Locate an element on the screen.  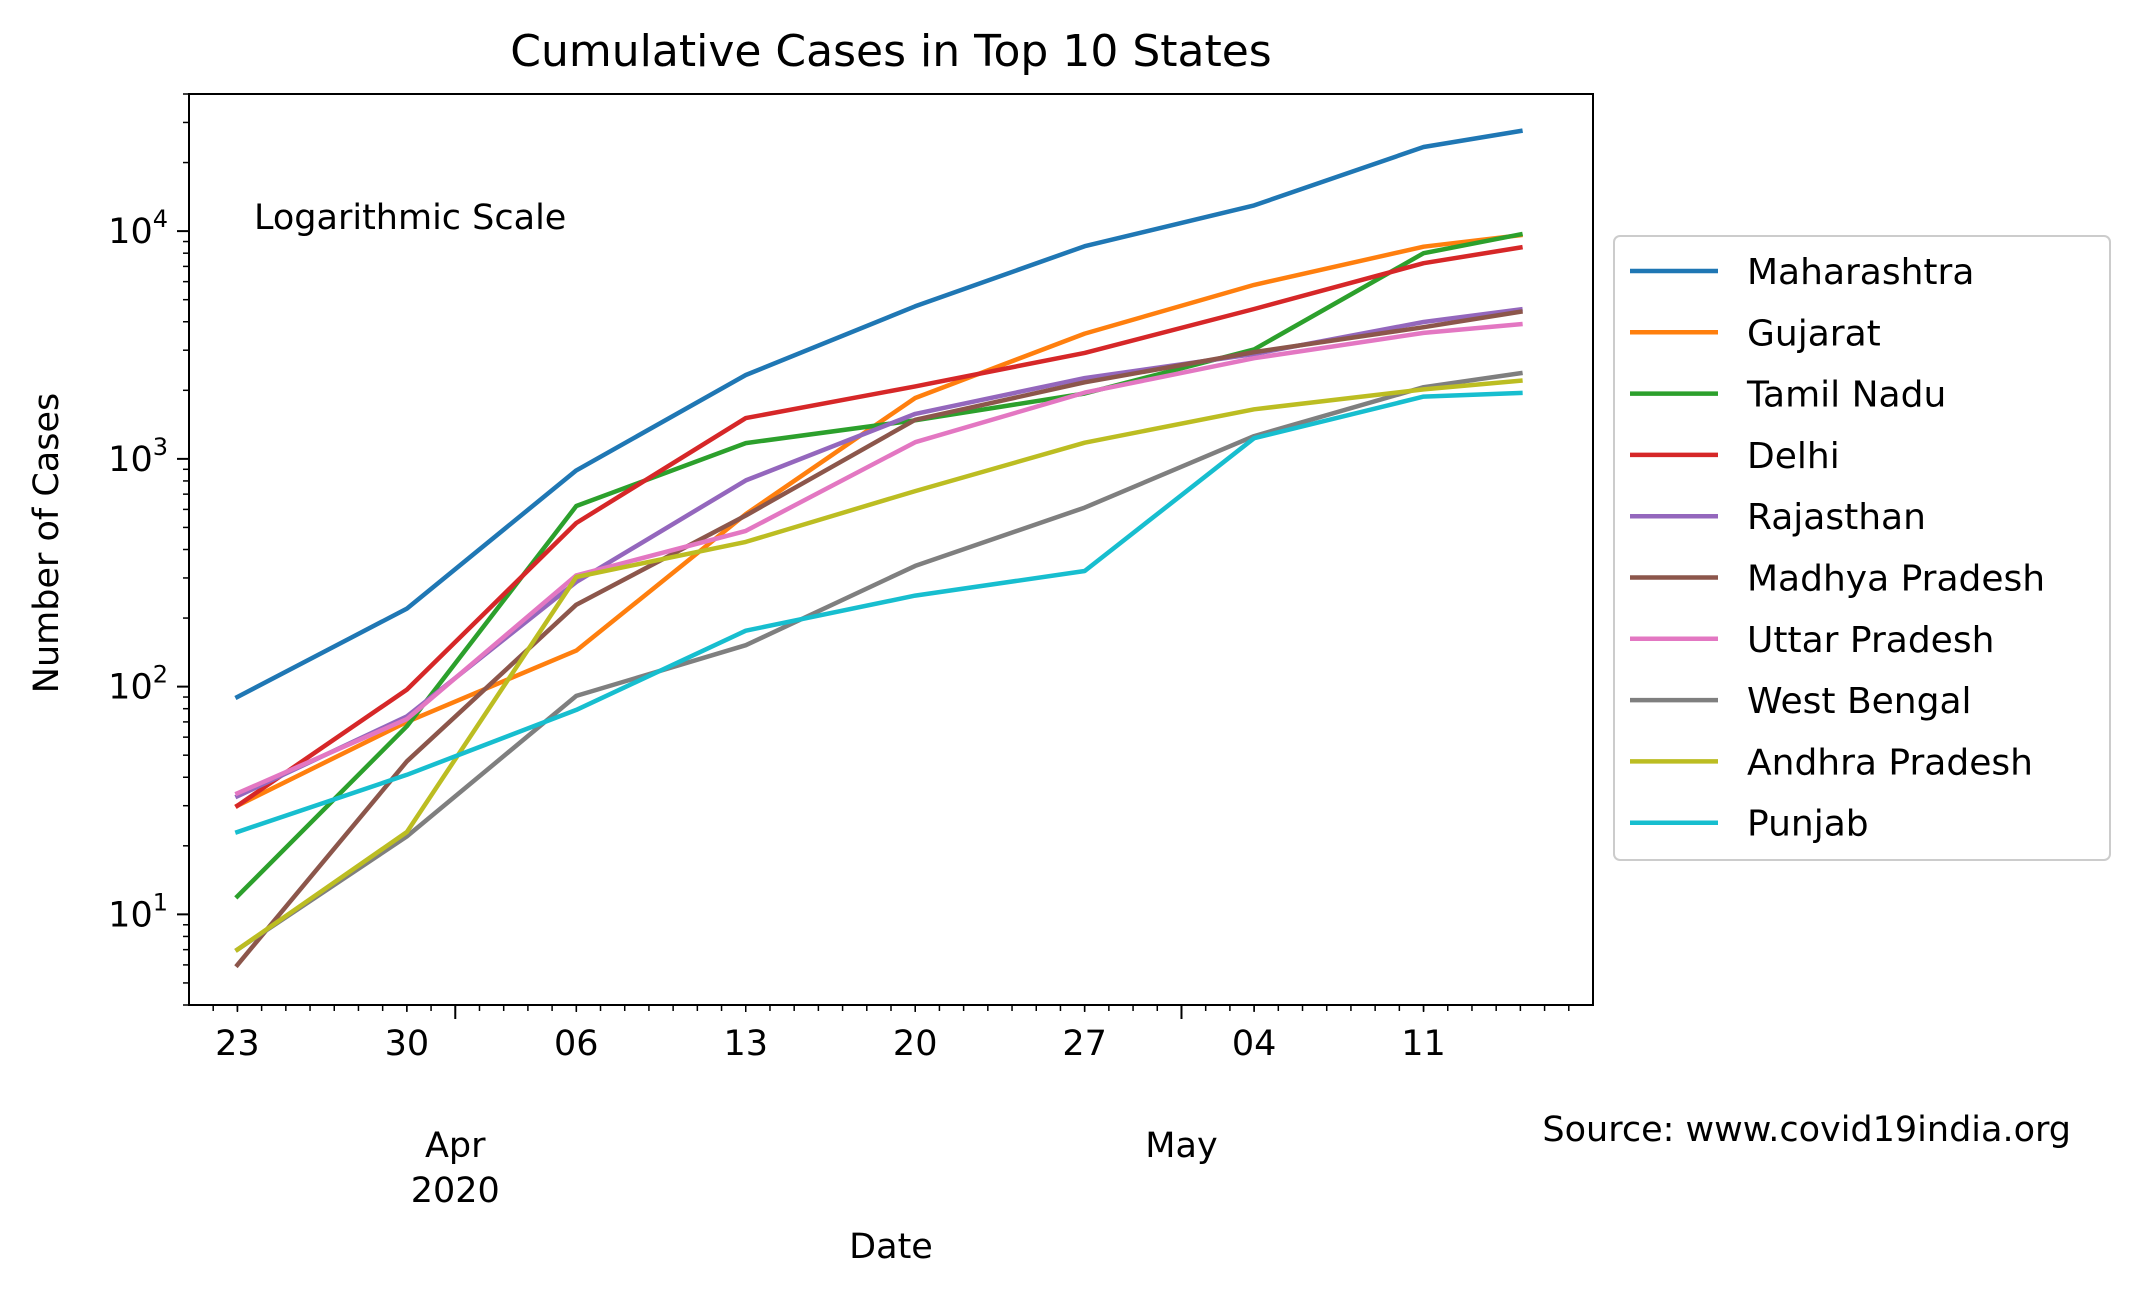
x-tick-label: 20 is located at coordinates (915, 1044).